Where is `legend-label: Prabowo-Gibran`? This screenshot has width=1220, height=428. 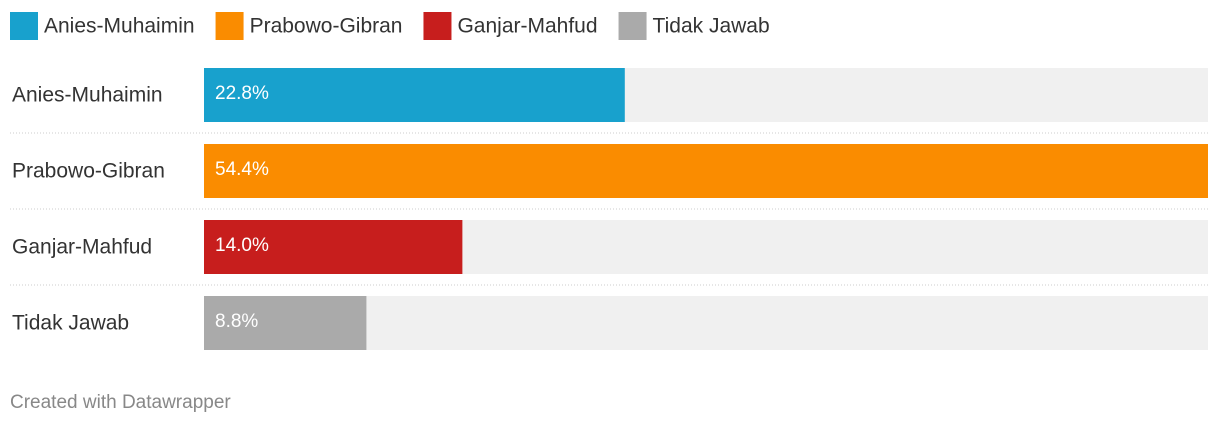 legend-label: Prabowo-Gibran is located at coordinates (326, 26).